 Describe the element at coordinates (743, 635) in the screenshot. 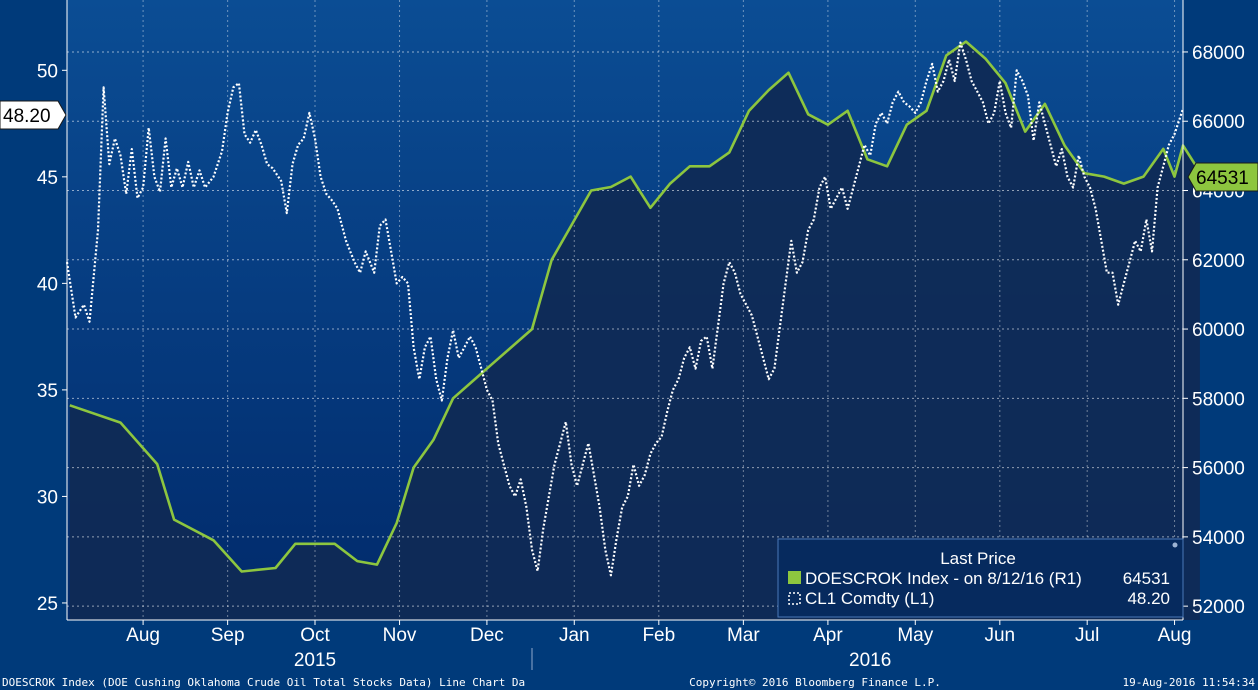

I see `x-tick-label: Mar` at that location.